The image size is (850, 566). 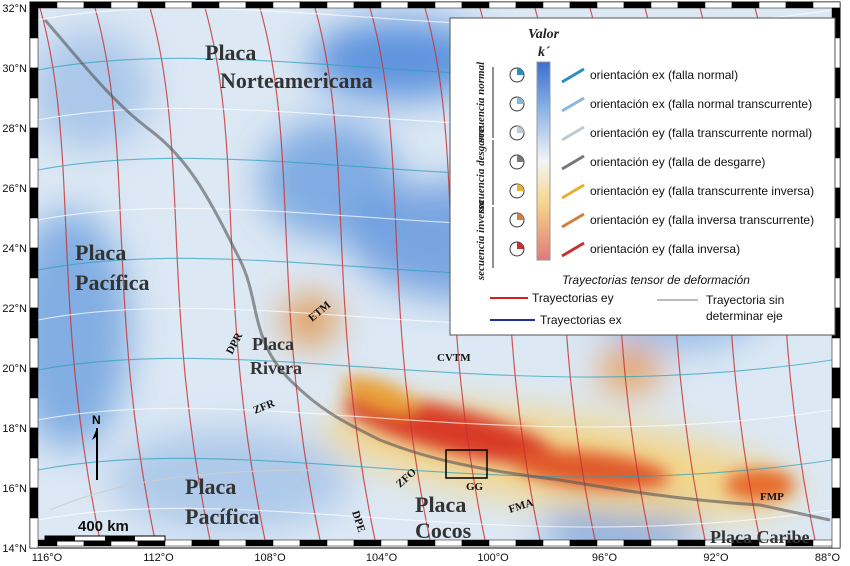 What do you see at coordinates (14, 369) in the screenshot?
I see `lat-label: 20°N` at bounding box center [14, 369].